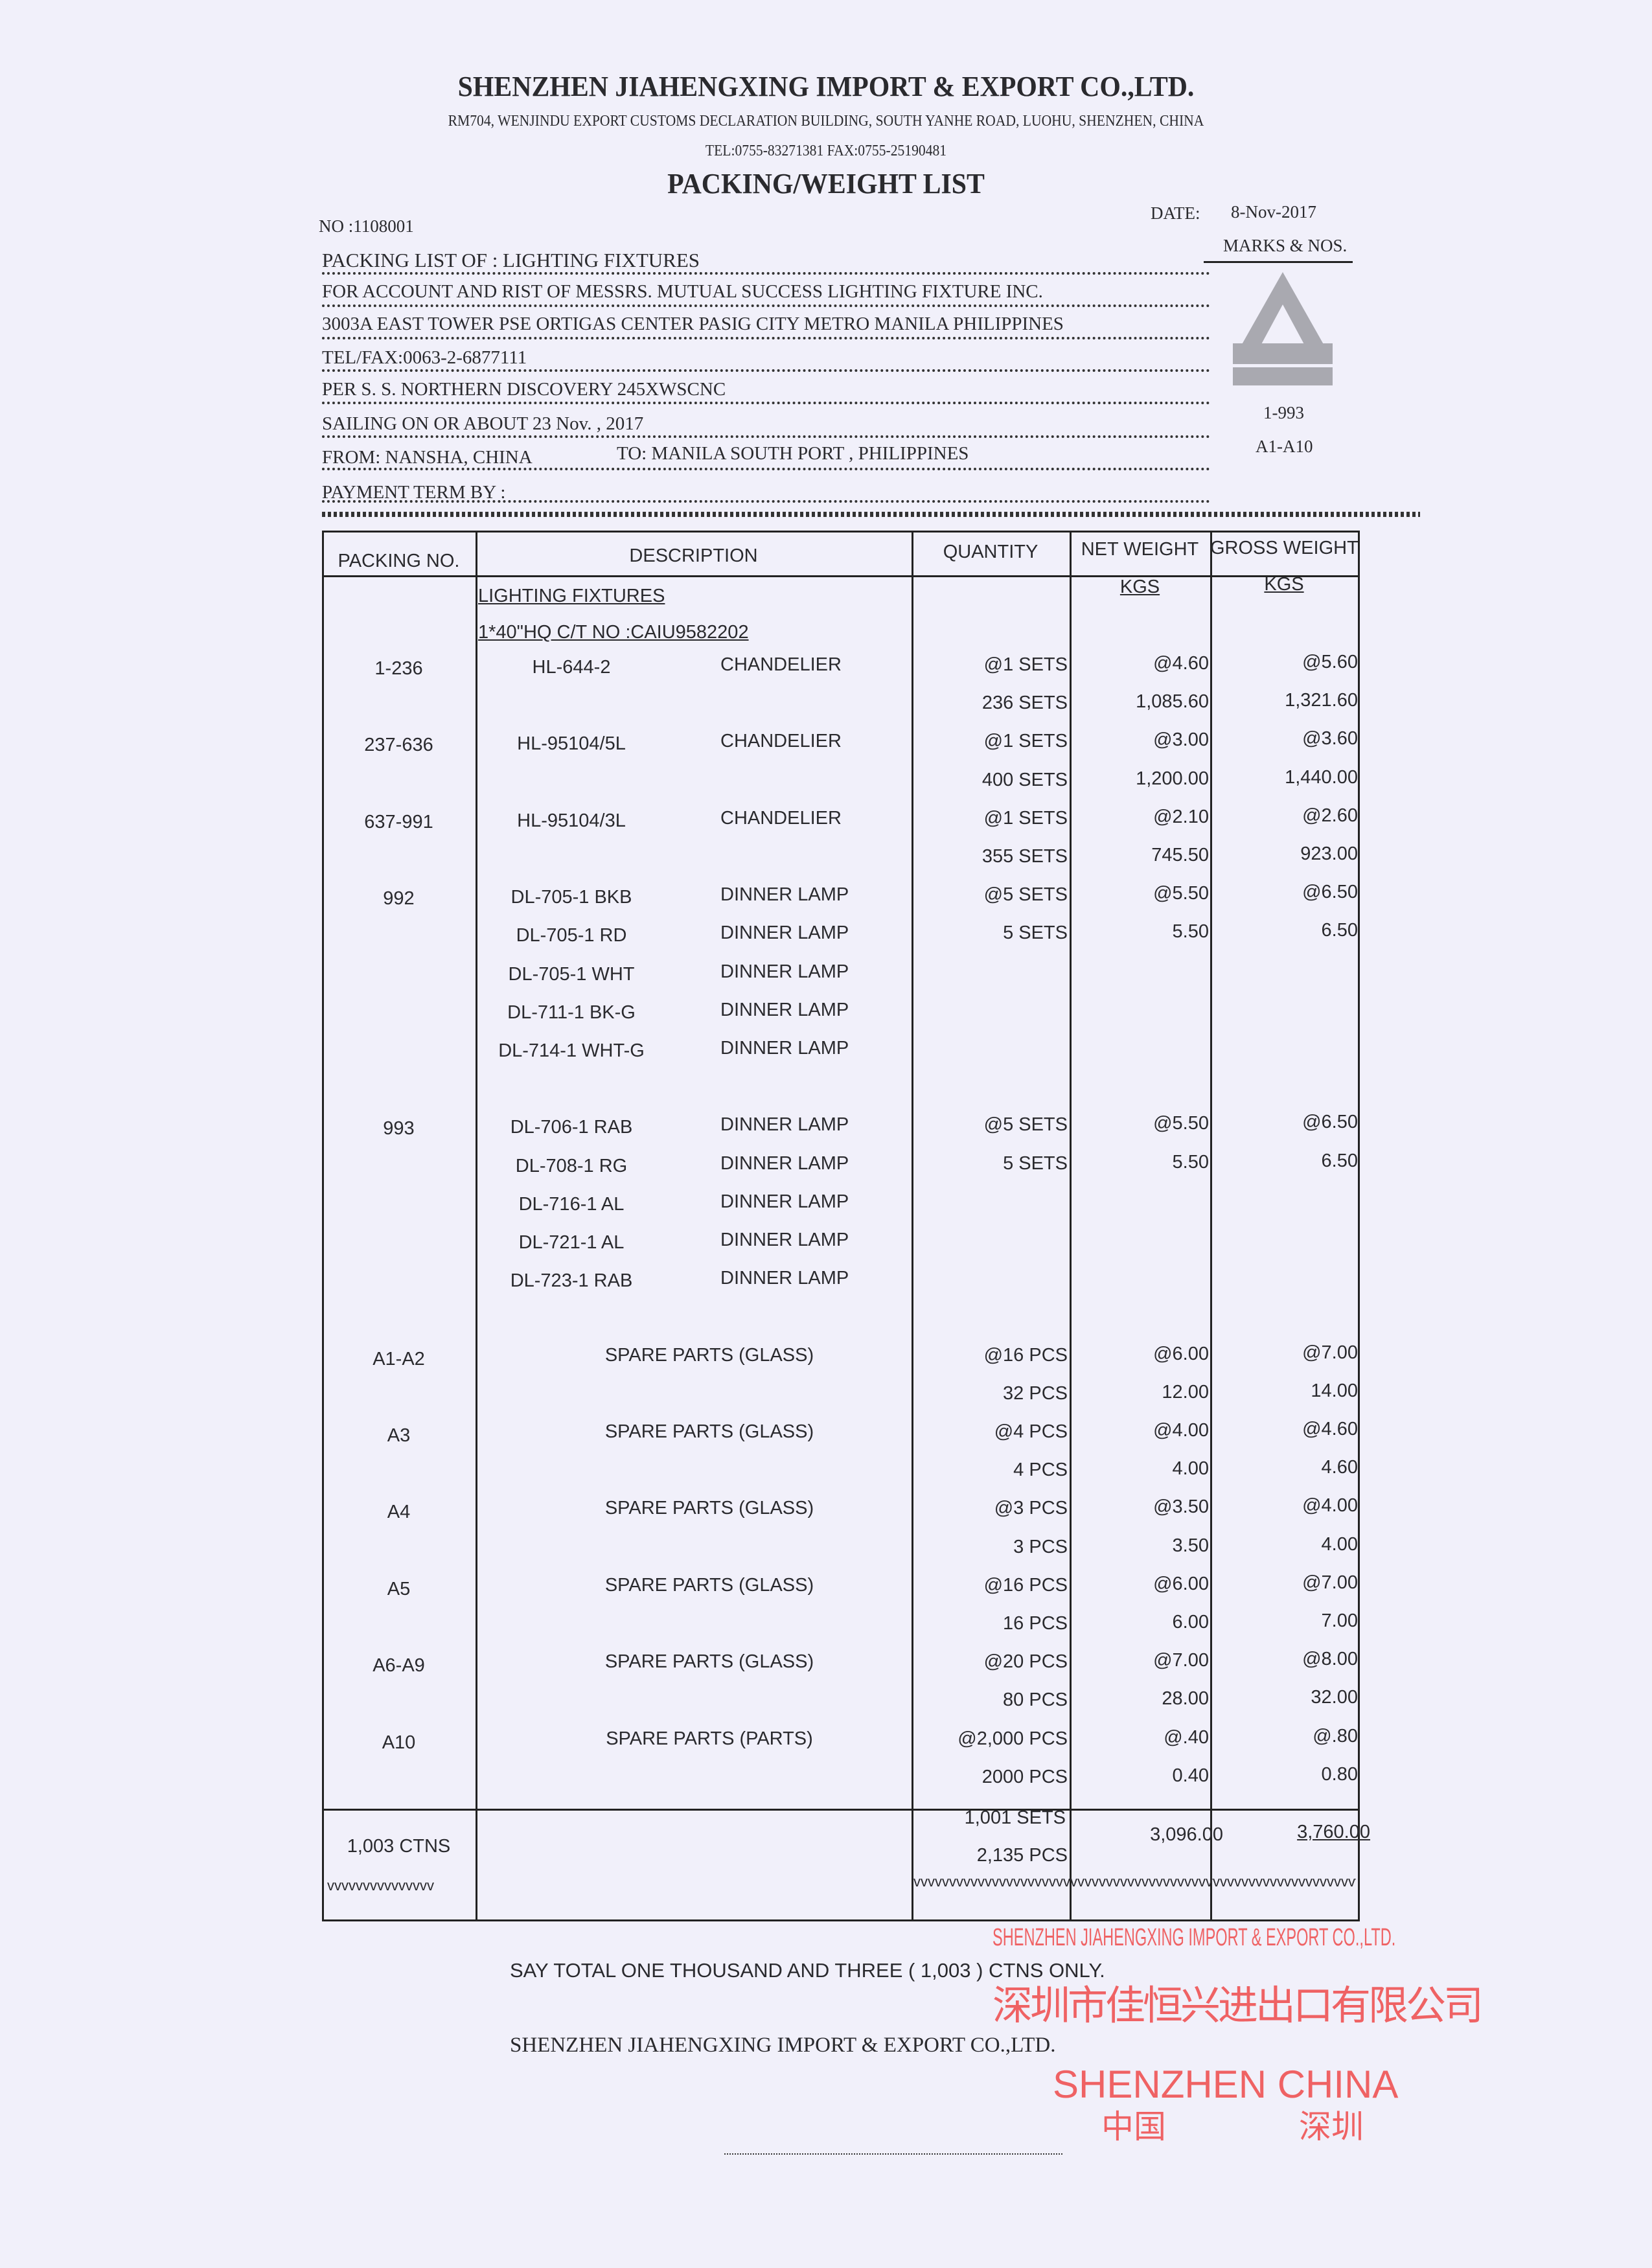 The image size is (1652, 2268). I want to click on cell-gross: @3.60, so click(1330, 739).